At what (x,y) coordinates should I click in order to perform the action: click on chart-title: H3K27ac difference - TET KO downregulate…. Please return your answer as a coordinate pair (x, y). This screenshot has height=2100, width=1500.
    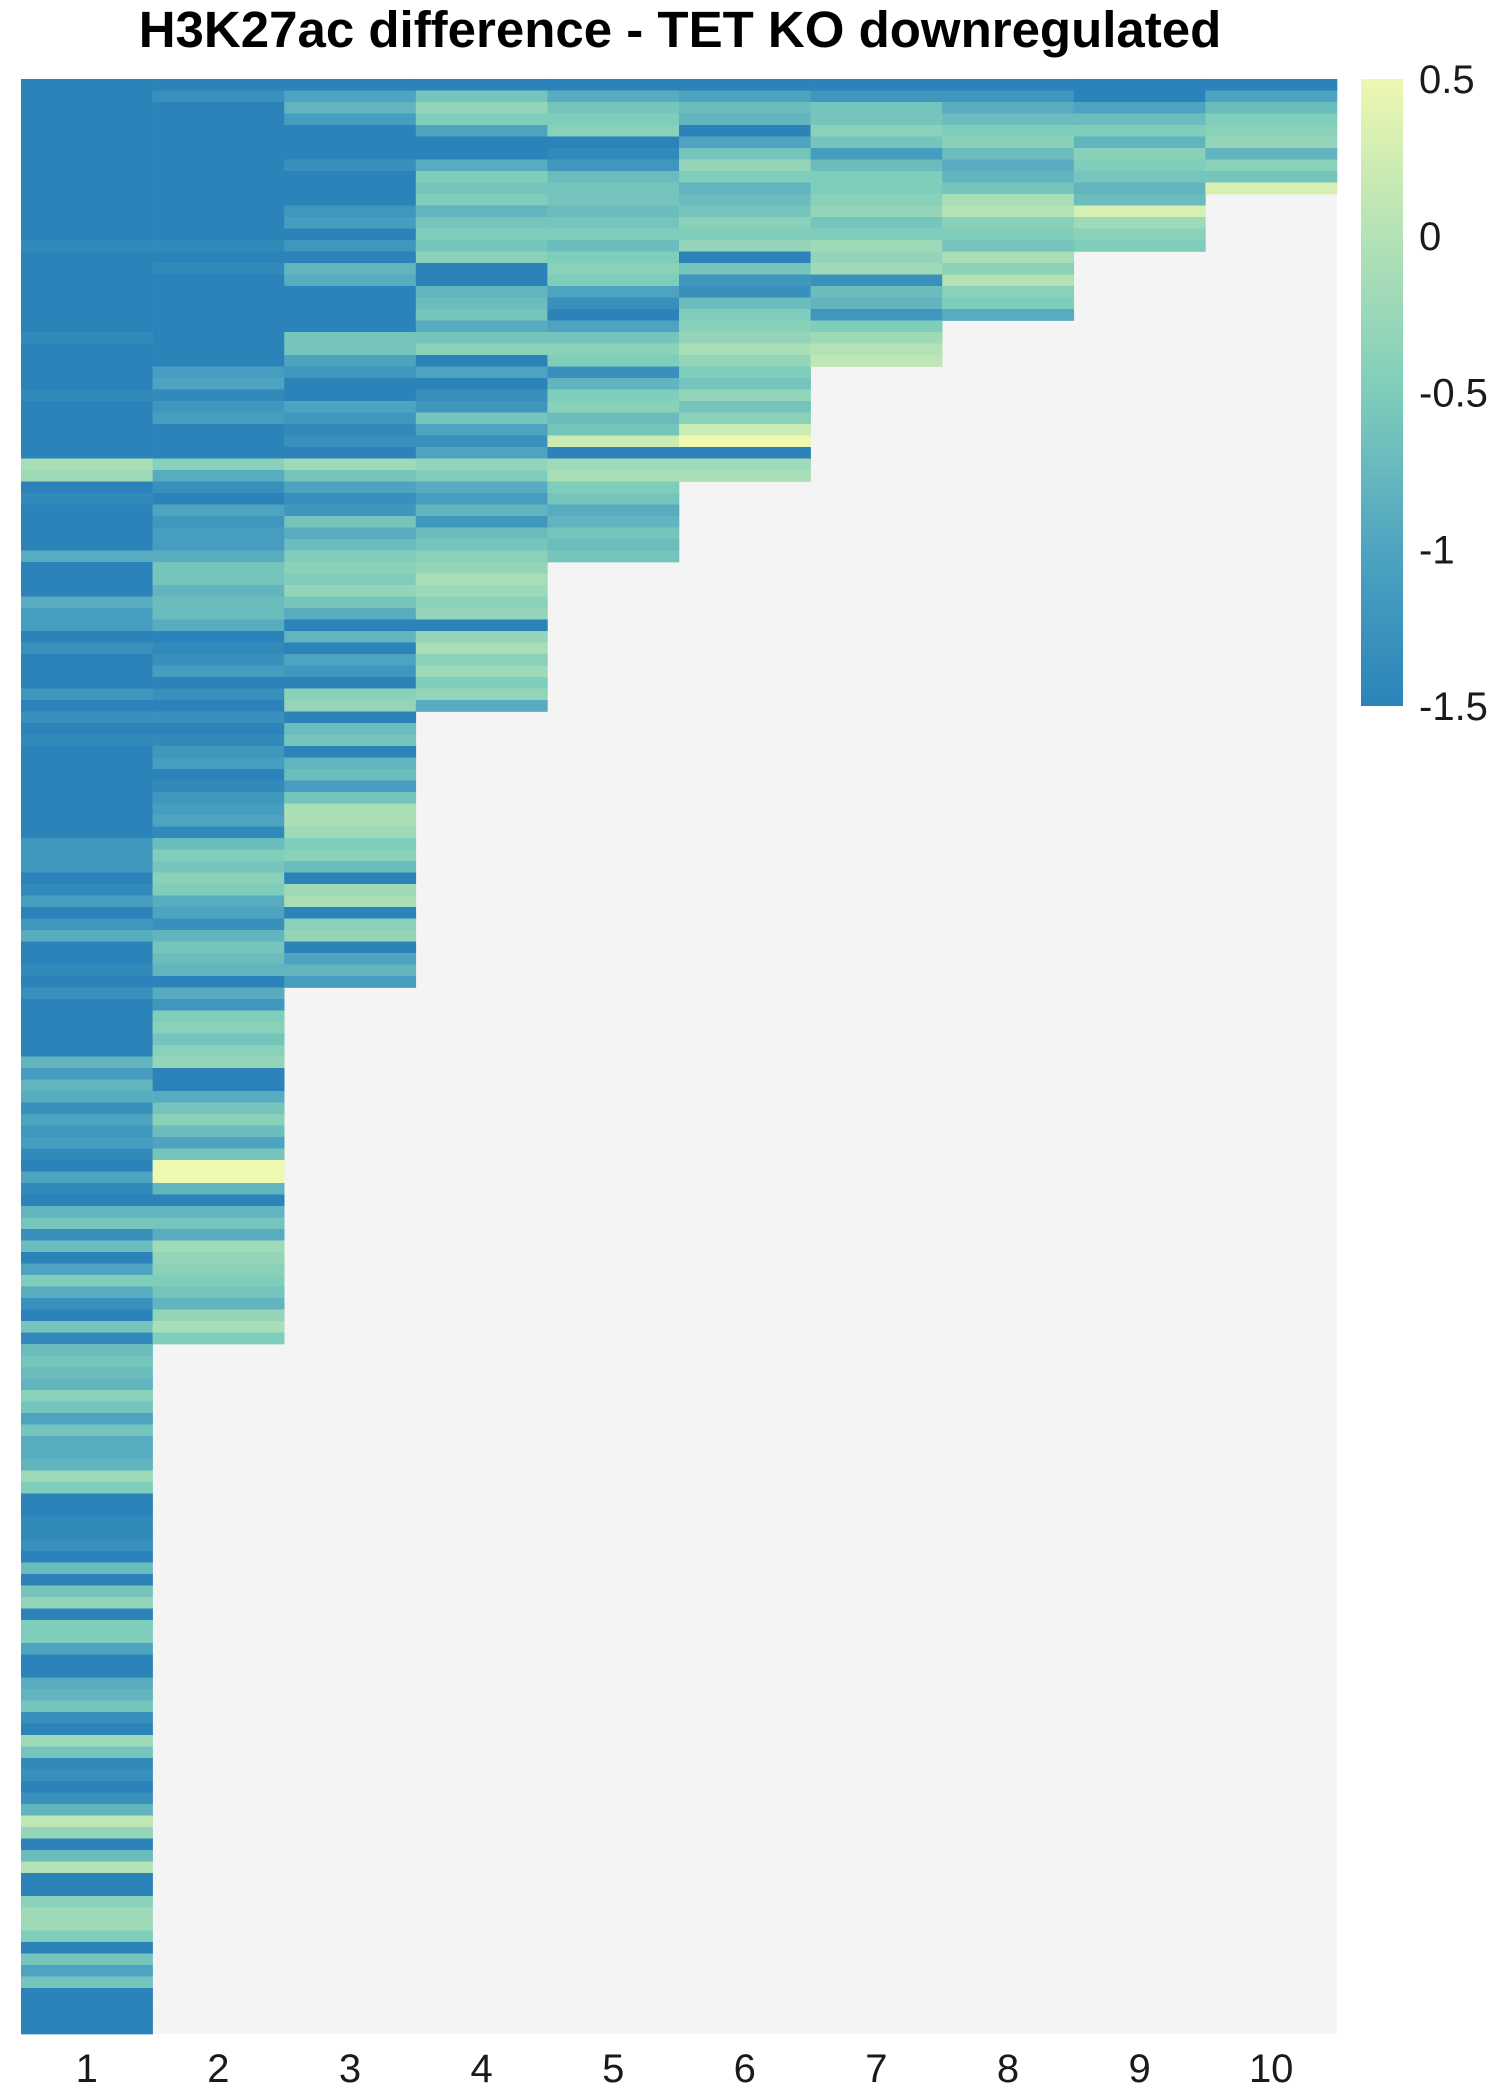
    Looking at the image, I should click on (680, 29).